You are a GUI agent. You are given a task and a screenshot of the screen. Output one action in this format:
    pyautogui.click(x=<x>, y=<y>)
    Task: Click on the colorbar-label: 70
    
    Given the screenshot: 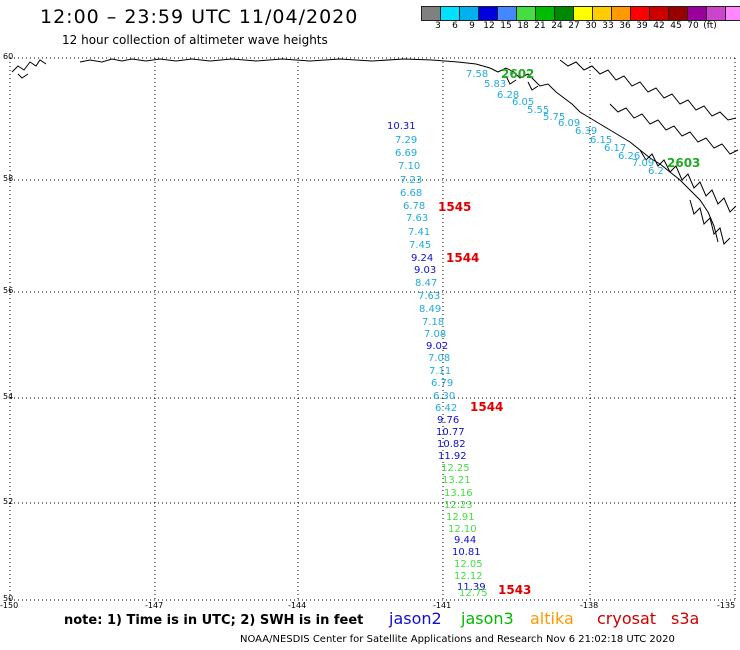 What is the action you would take?
    pyautogui.click(x=693, y=26)
    